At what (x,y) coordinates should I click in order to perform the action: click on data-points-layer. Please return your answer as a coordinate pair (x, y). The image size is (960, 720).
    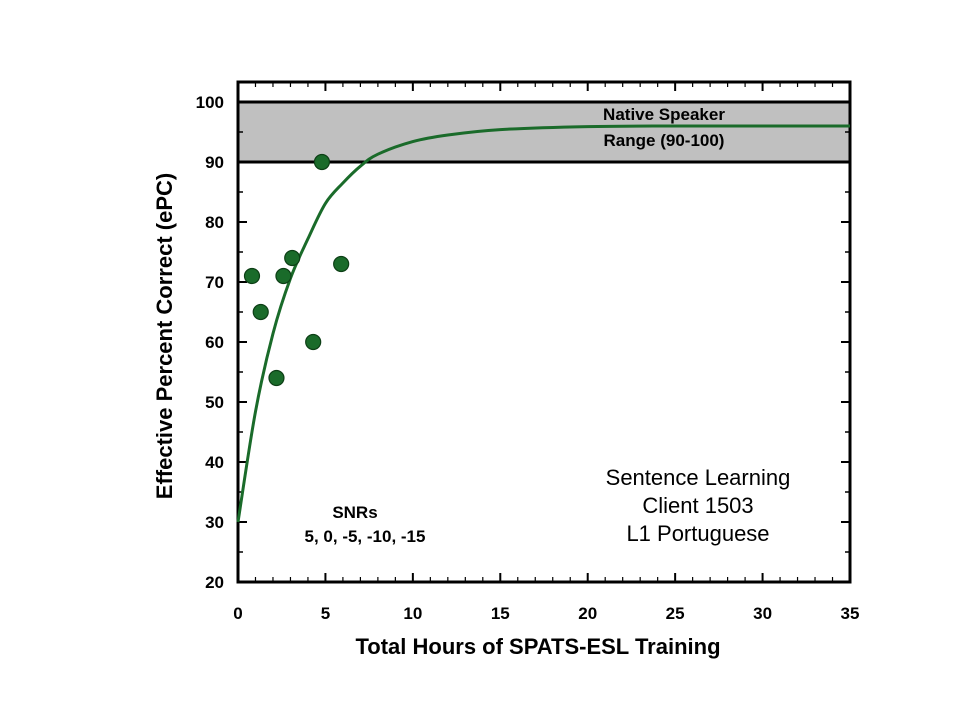
    Looking at the image, I should click on (296, 270).